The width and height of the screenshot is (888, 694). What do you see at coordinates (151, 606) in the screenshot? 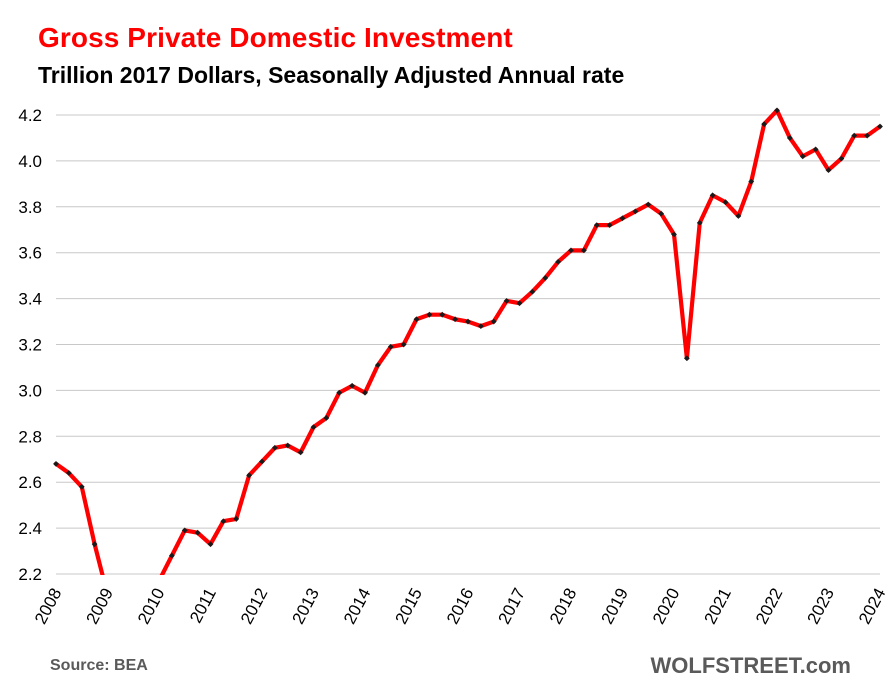
I see `x-tick-label: 2010` at bounding box center [151, 606].